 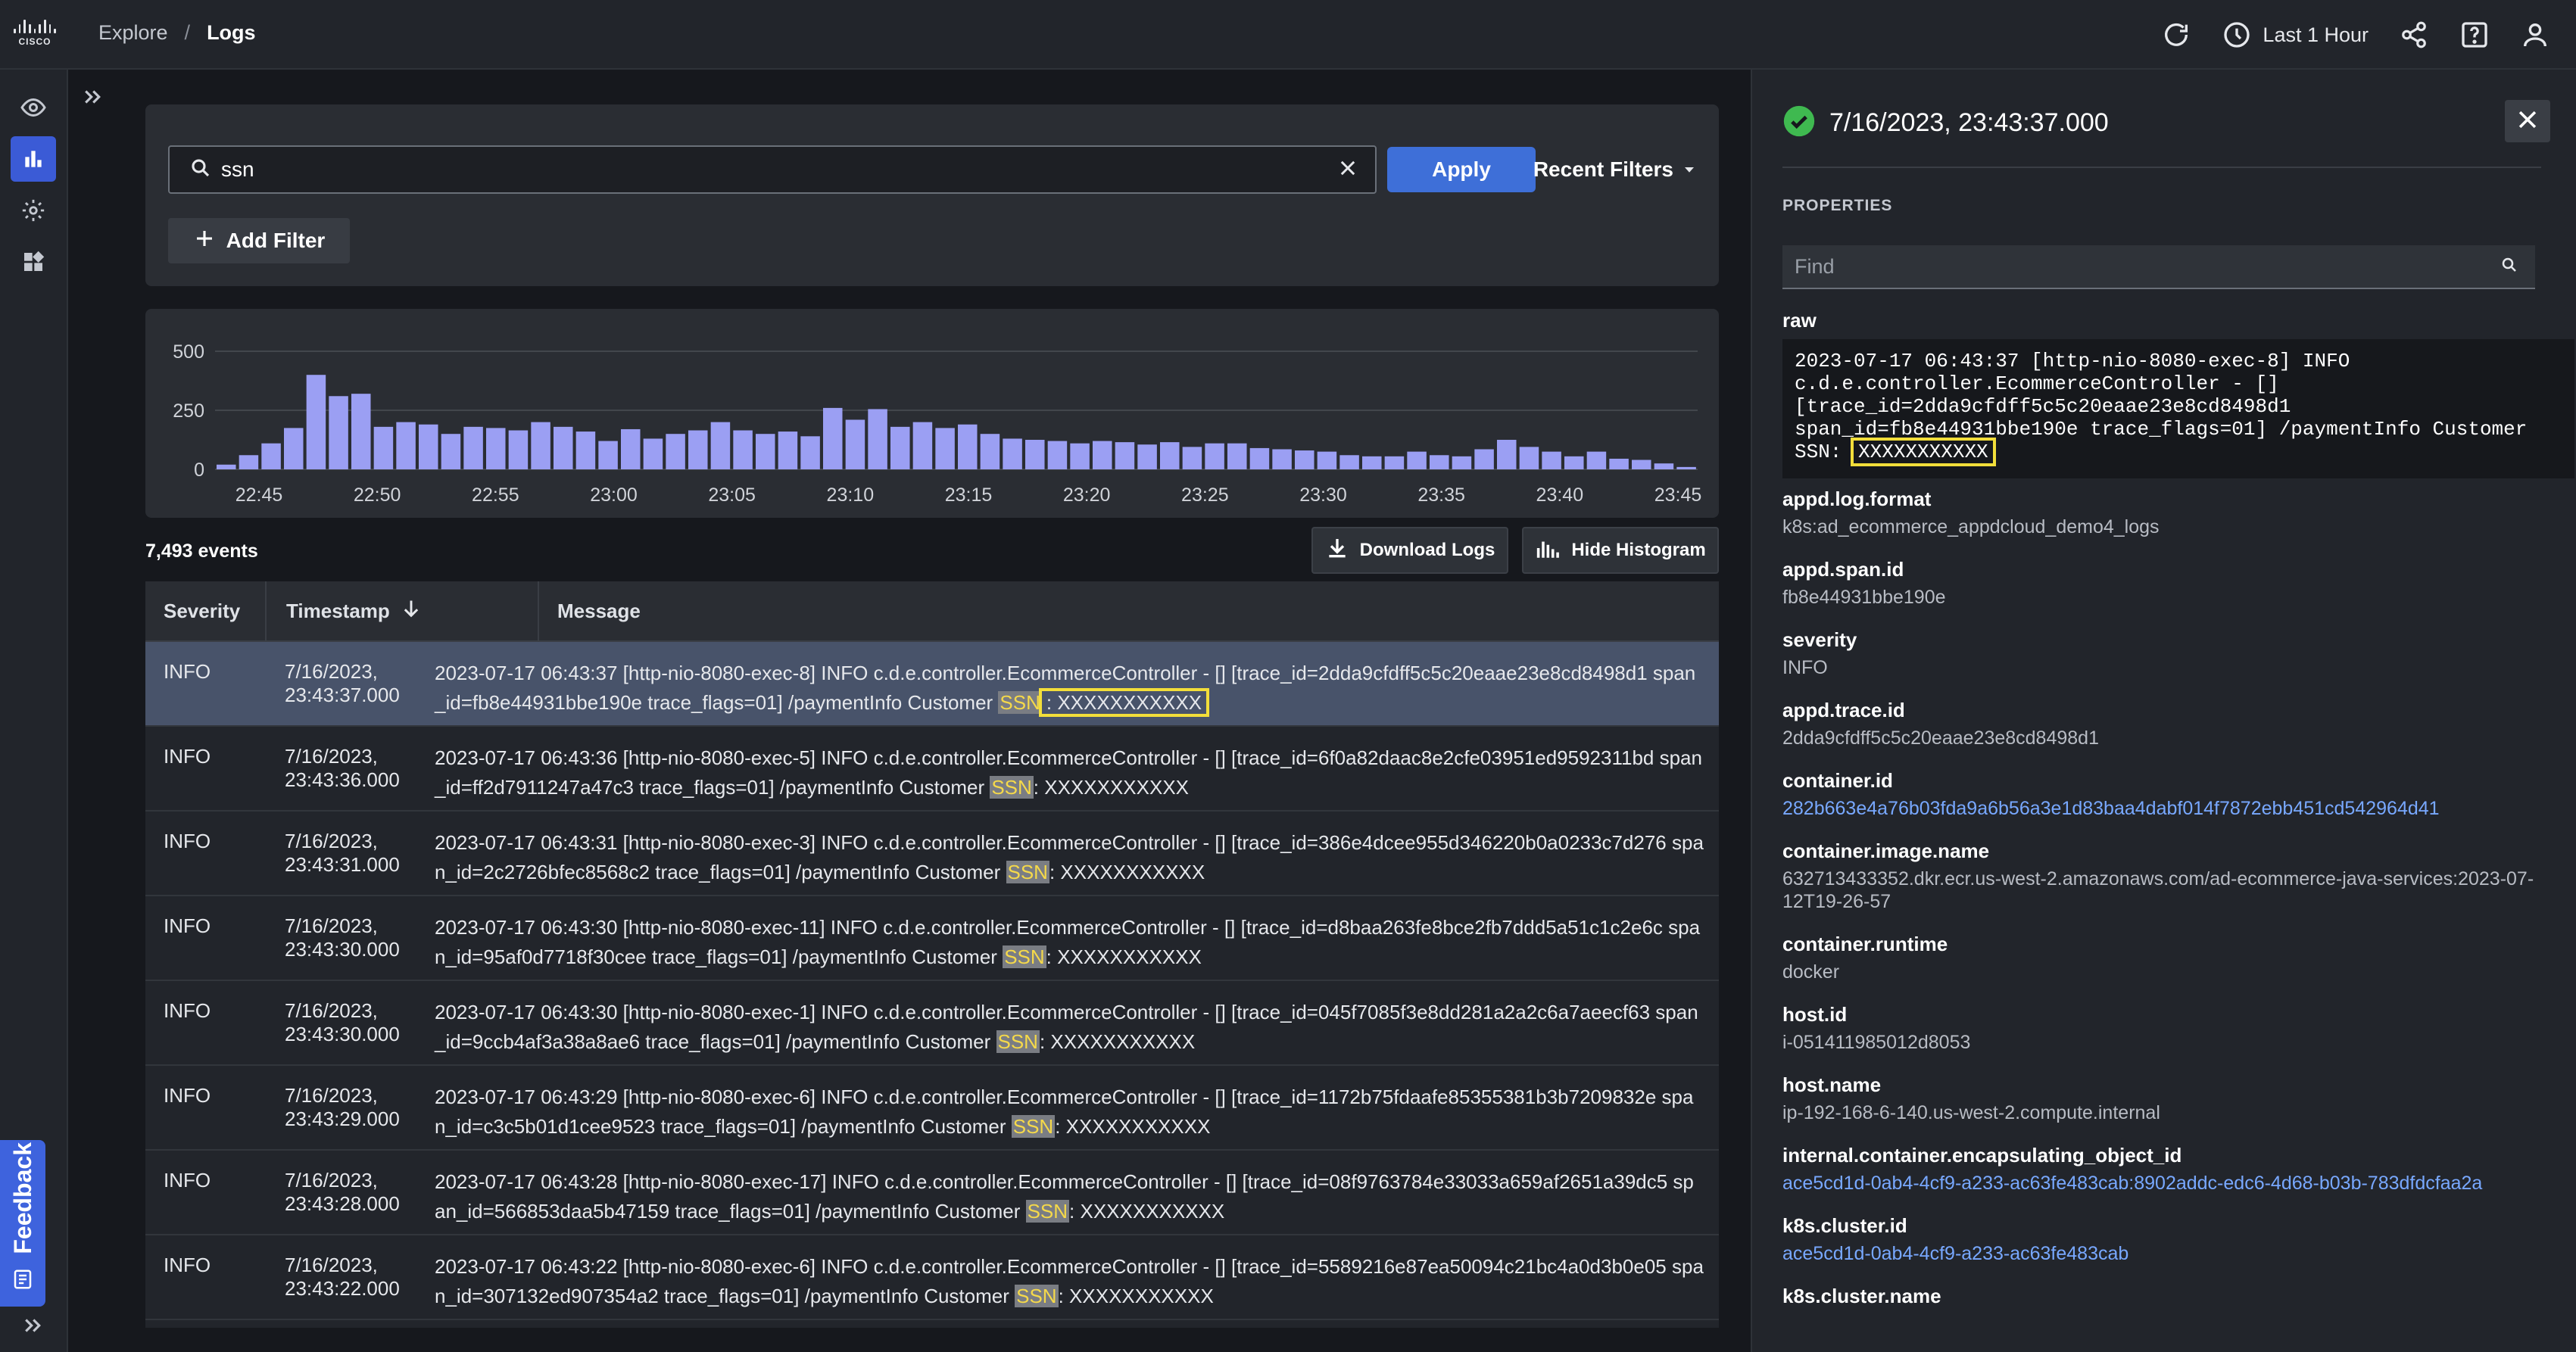 I want to click on hide-histogram-button: Hide Histogram, so click(x=1620, y=550).